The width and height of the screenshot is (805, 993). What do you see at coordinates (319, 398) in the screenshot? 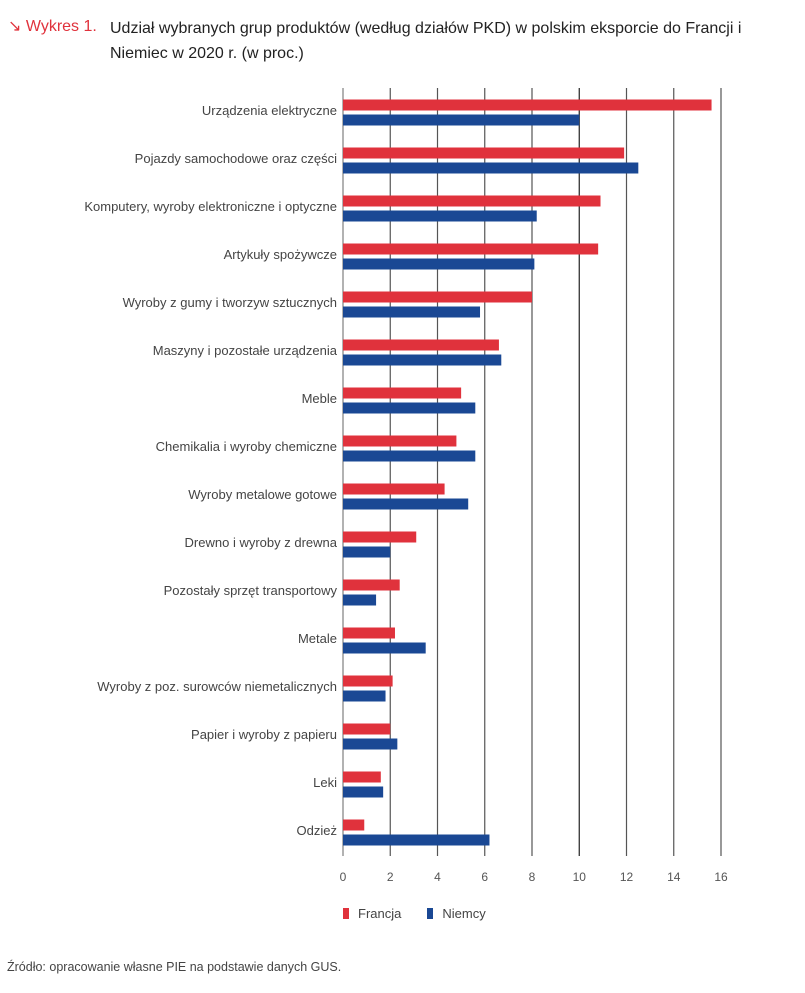
I see `category-label: Meble` at bounding box center [319, 398].